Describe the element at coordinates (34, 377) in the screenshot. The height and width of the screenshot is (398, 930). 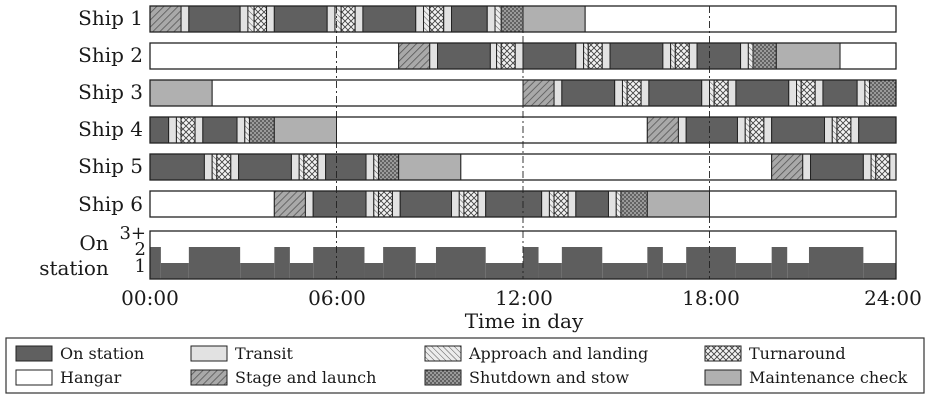
I see `legend-swatch-hangar` at that location.